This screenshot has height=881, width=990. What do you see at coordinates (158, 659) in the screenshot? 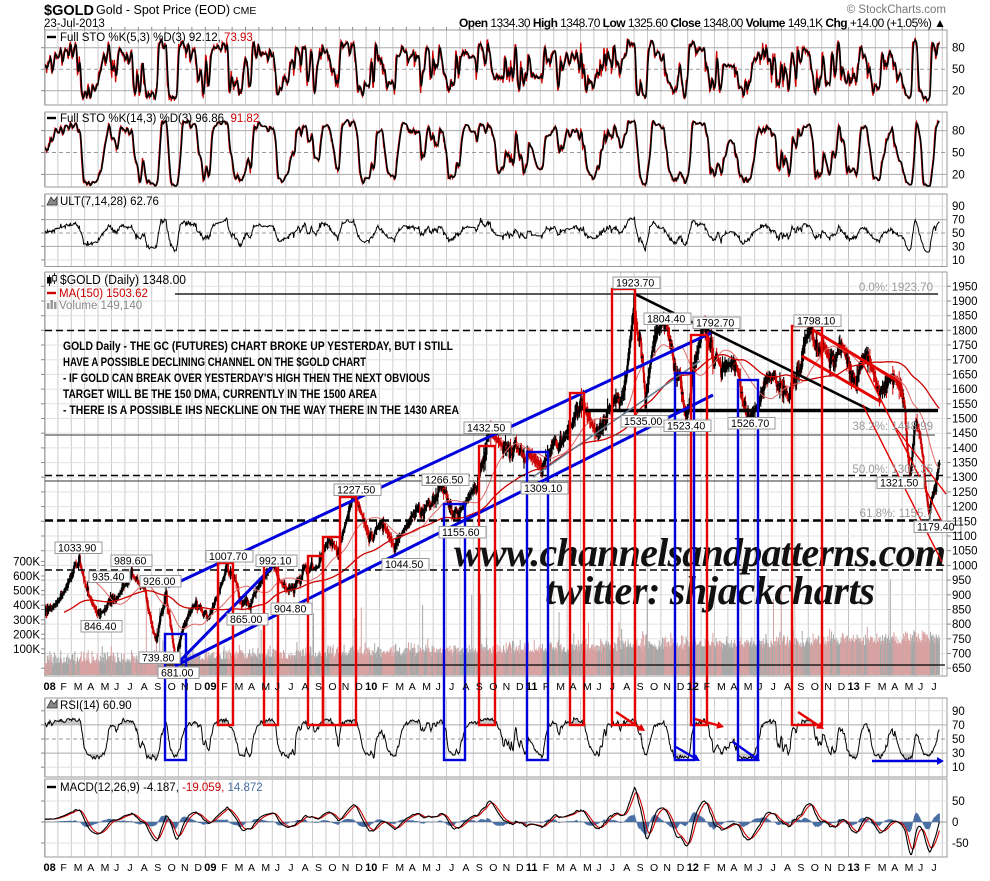
I see `svg-text: 739.80` at bounding box center [158, 659].